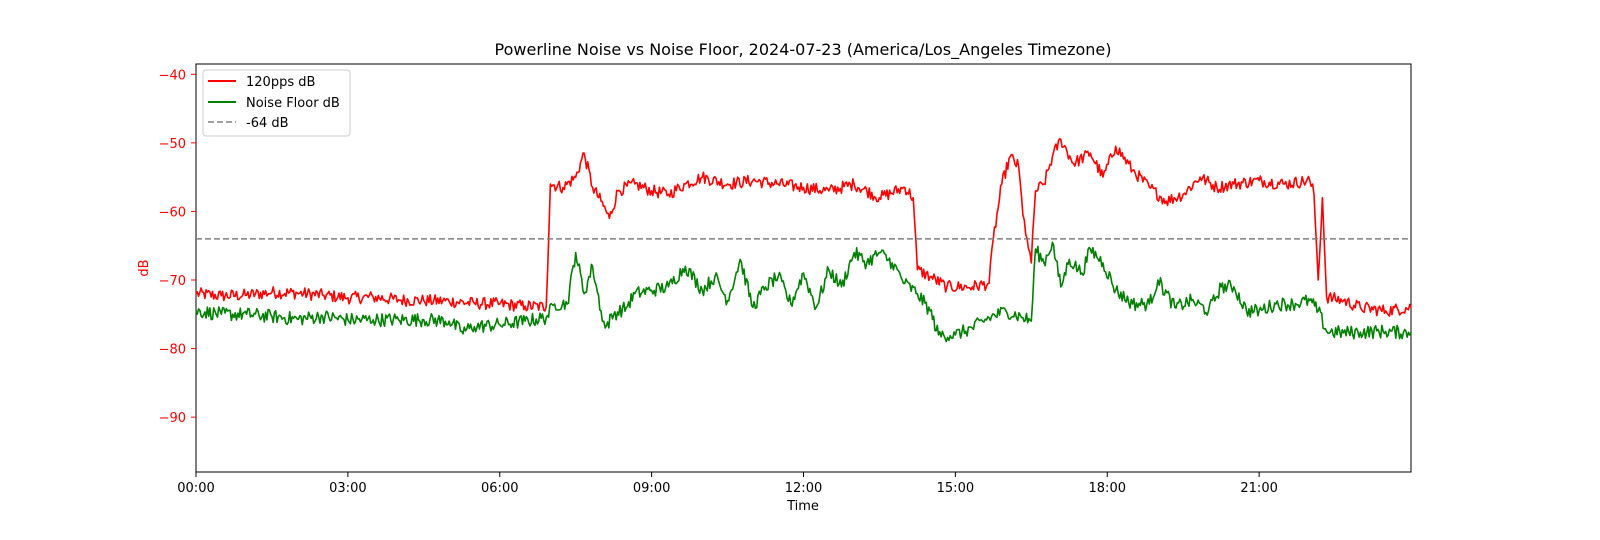 The width and height of the screenshot is (1600, 540). What do you see at coordinates (499, 488) in the screenshot?
I see `x-tick-label: 06:00` at bounding box center [499, 488].